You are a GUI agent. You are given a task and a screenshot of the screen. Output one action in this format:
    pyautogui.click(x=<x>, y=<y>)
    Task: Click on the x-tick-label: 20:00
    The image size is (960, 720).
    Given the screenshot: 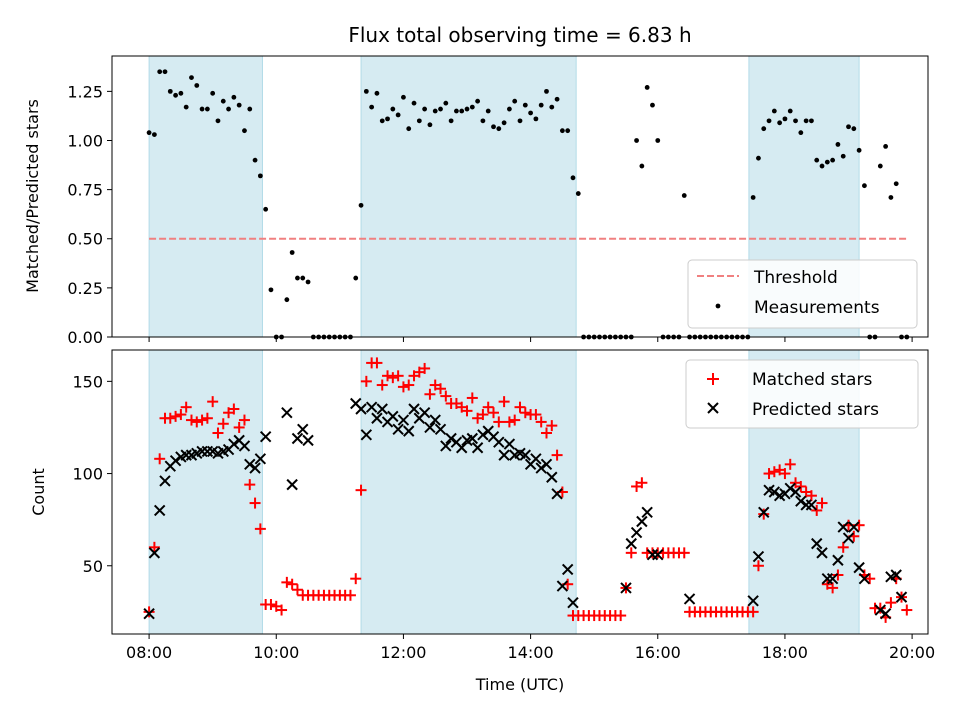 What is the action you would take?
    pyautogui.click(x=912, y=652)
    